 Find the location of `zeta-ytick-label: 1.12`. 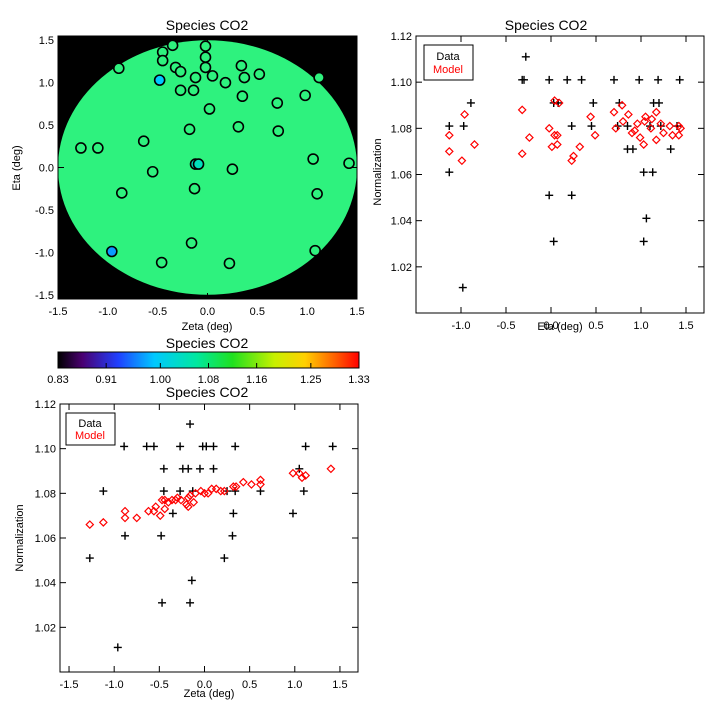

zeta-ytick-label: 1.12 is located at coordinates (45, 405).